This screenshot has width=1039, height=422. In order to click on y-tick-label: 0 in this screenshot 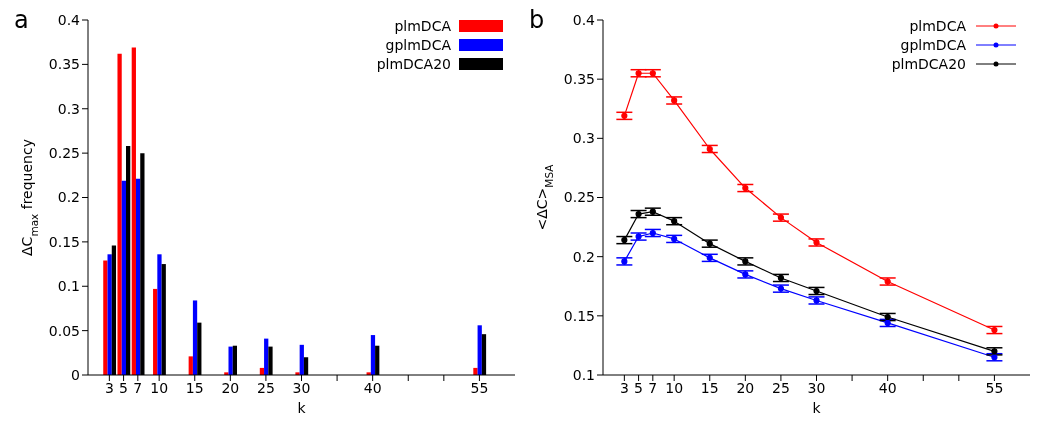, I will do `click(75, 374)`.